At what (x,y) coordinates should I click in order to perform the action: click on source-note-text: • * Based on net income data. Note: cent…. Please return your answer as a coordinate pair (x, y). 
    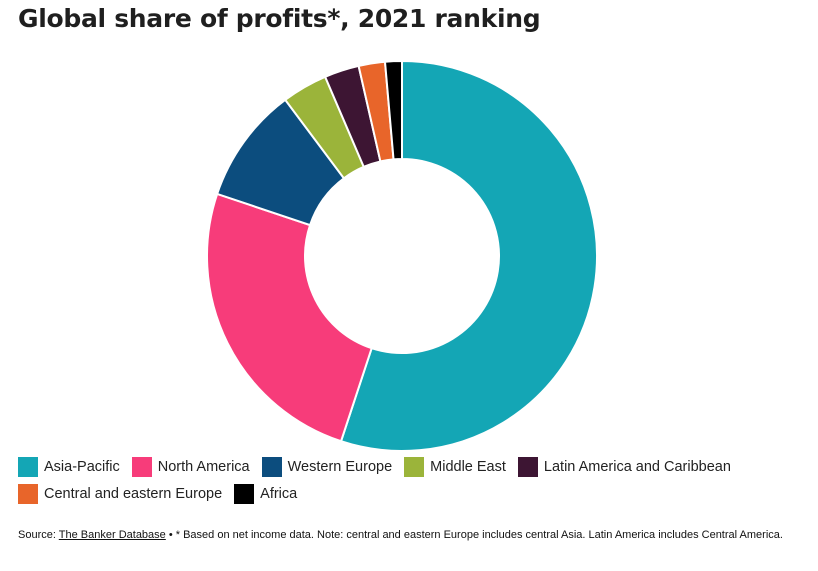
    Looking at the image, I should click on (474, 535).